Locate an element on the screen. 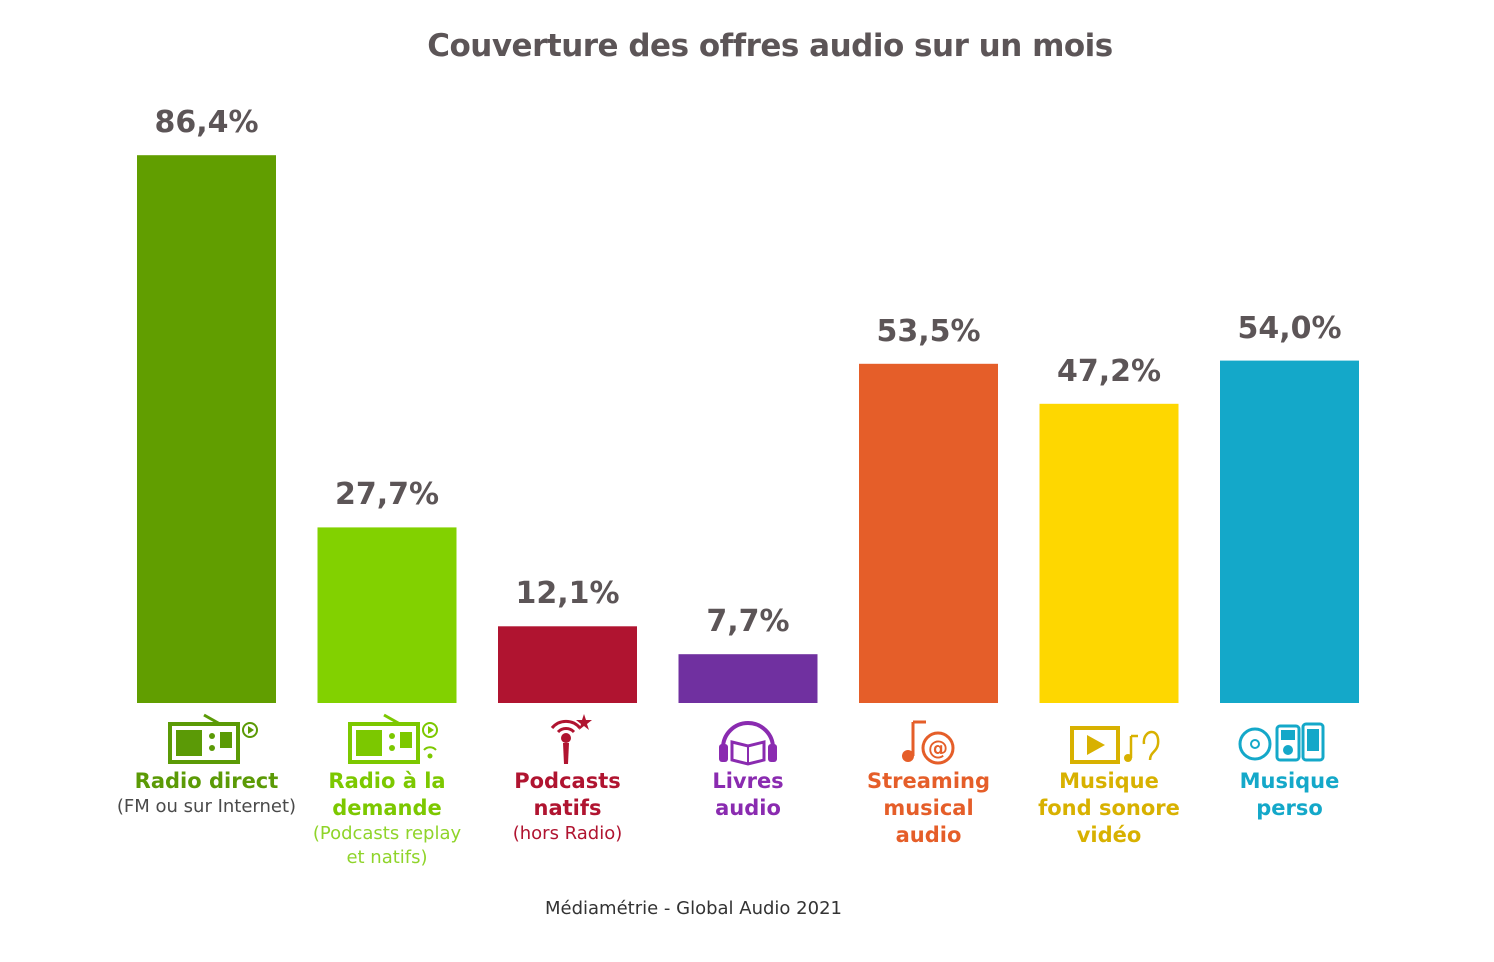 This screenshot has width=1494, height=962. chart-title: Couverture des offres audio sur un mois is located at coordinates (770, 46).